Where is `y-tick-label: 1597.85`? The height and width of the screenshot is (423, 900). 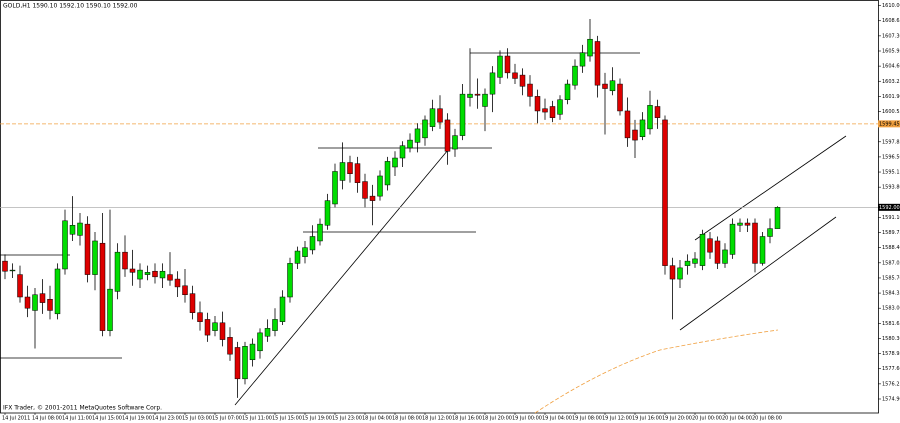 y-tick-label: 1597.85 is located at coordinates (891, 142).